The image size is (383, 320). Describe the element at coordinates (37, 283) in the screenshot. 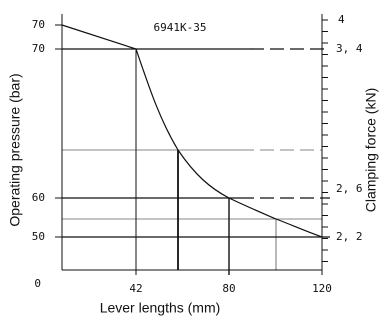

I see `y-tick-label: 0` at that location.